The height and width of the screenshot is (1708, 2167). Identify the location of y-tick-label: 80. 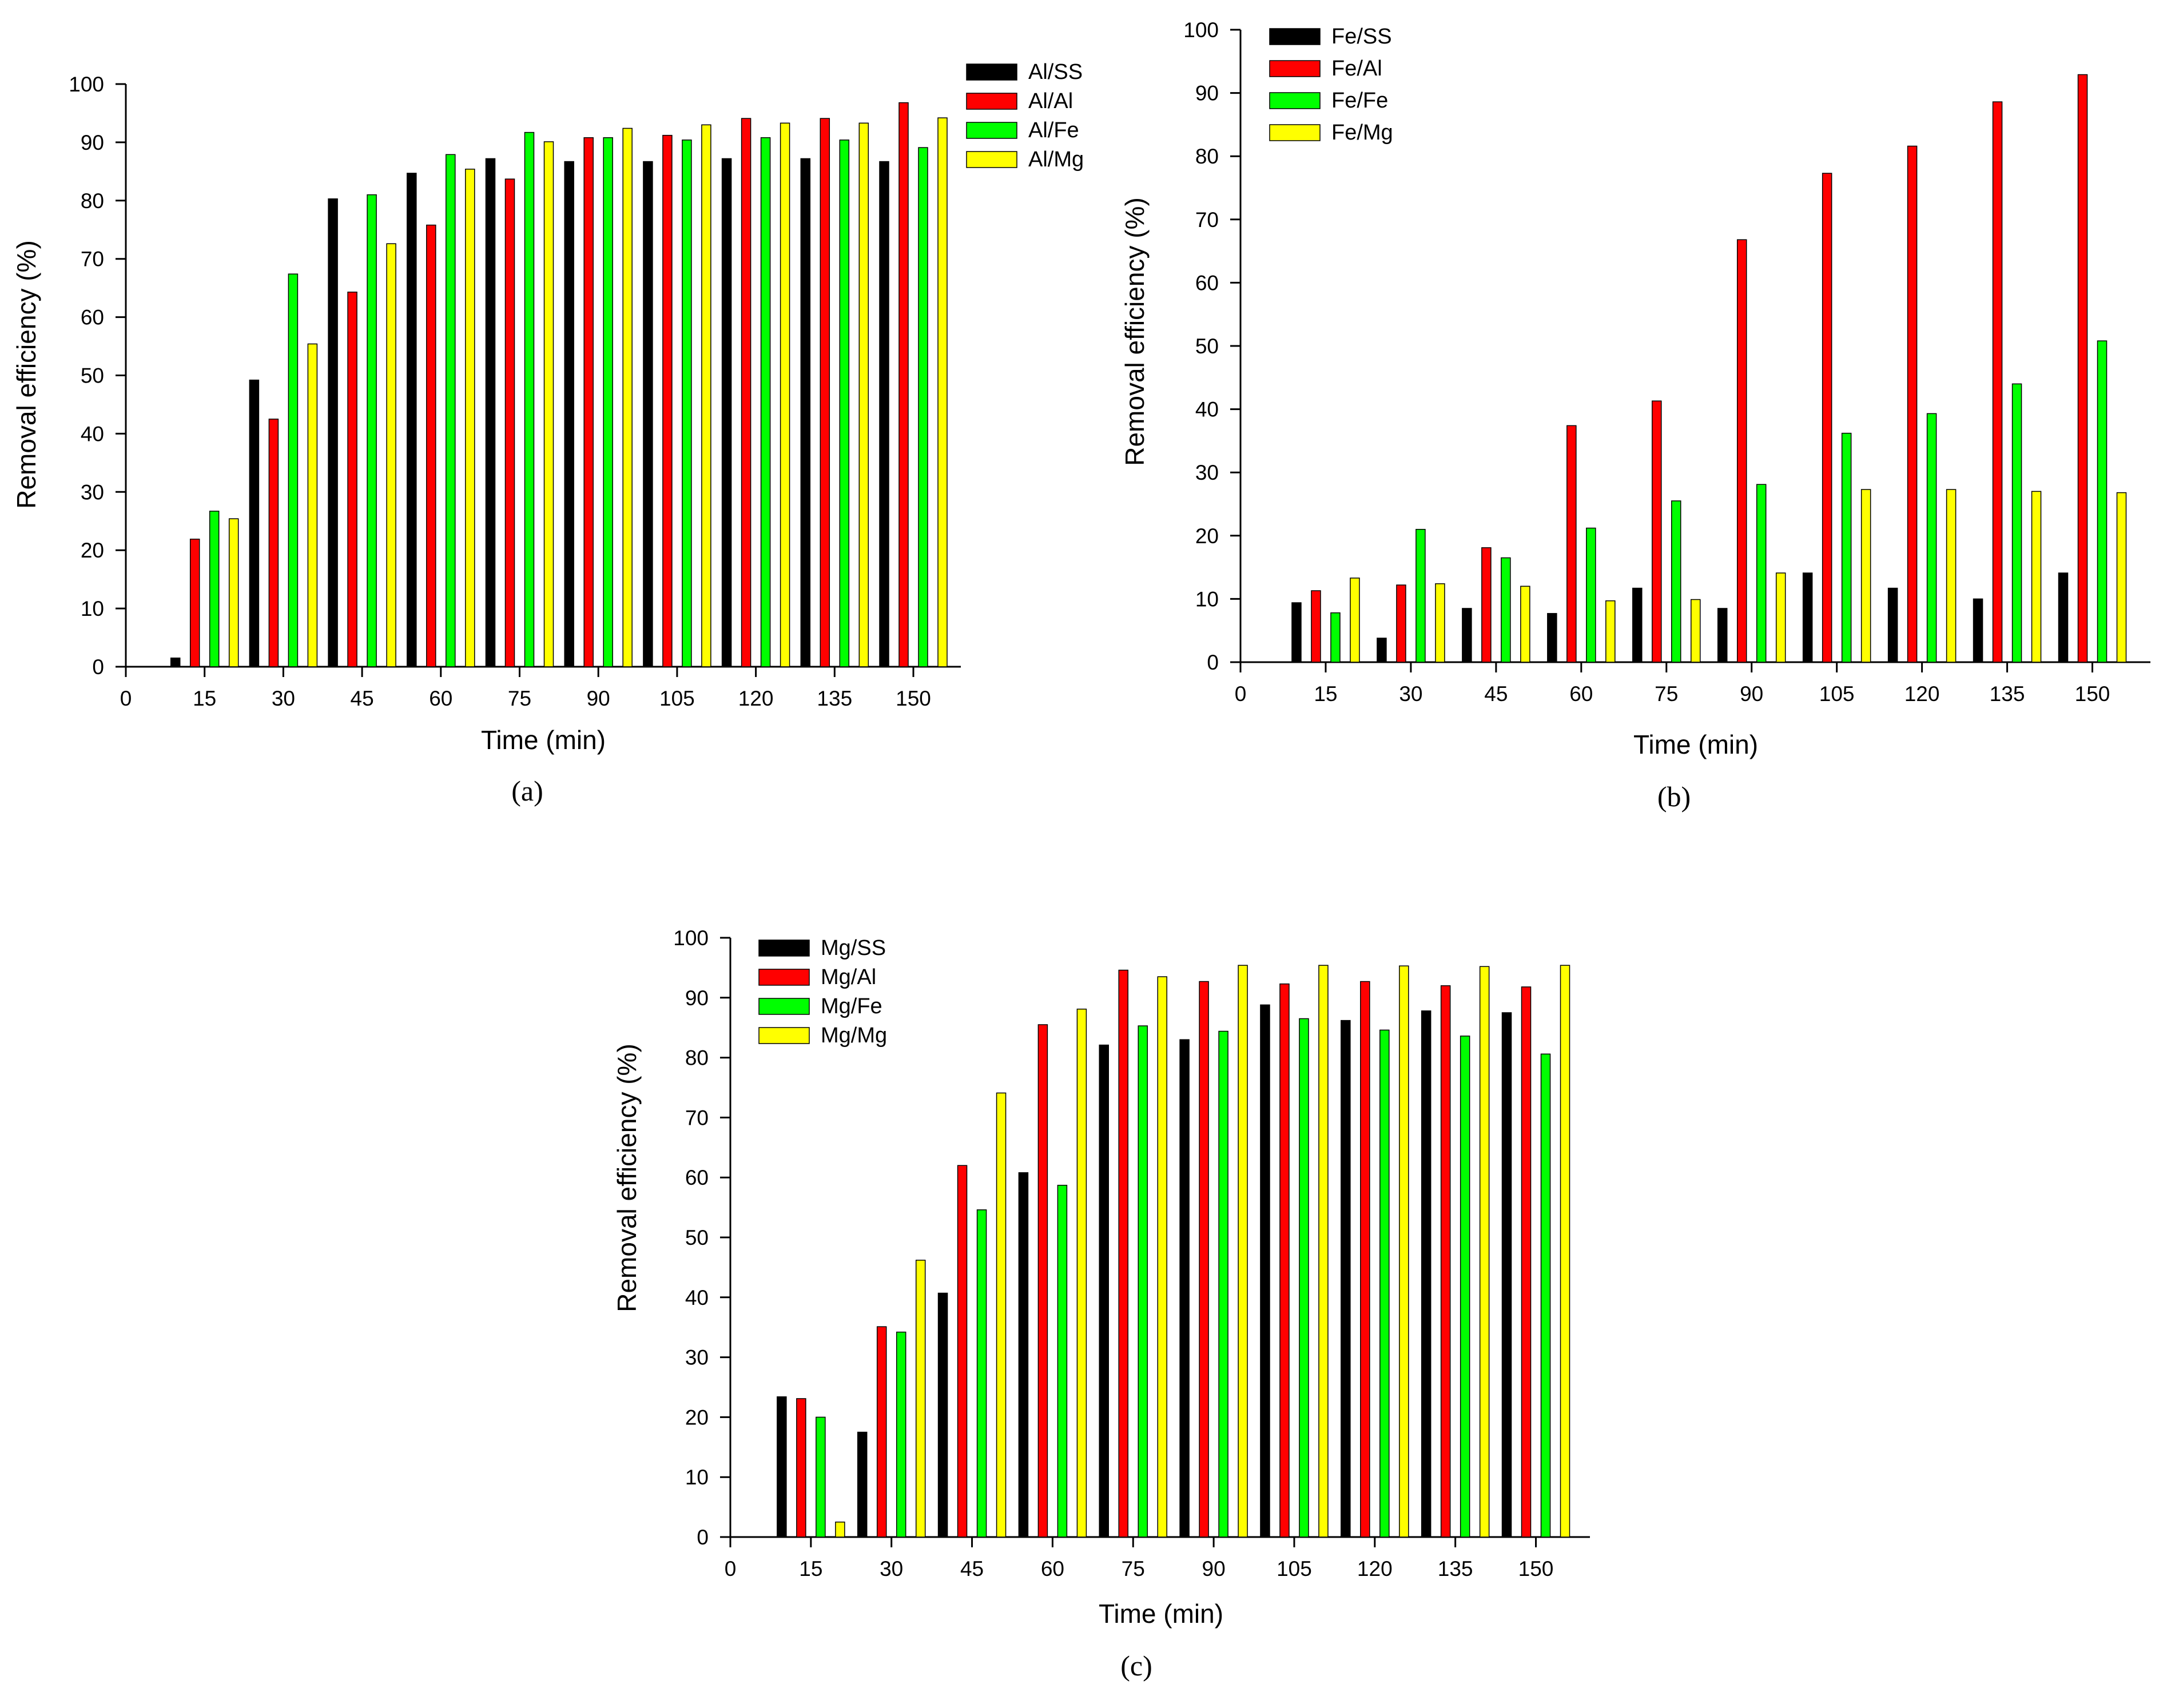
(1207, 156).